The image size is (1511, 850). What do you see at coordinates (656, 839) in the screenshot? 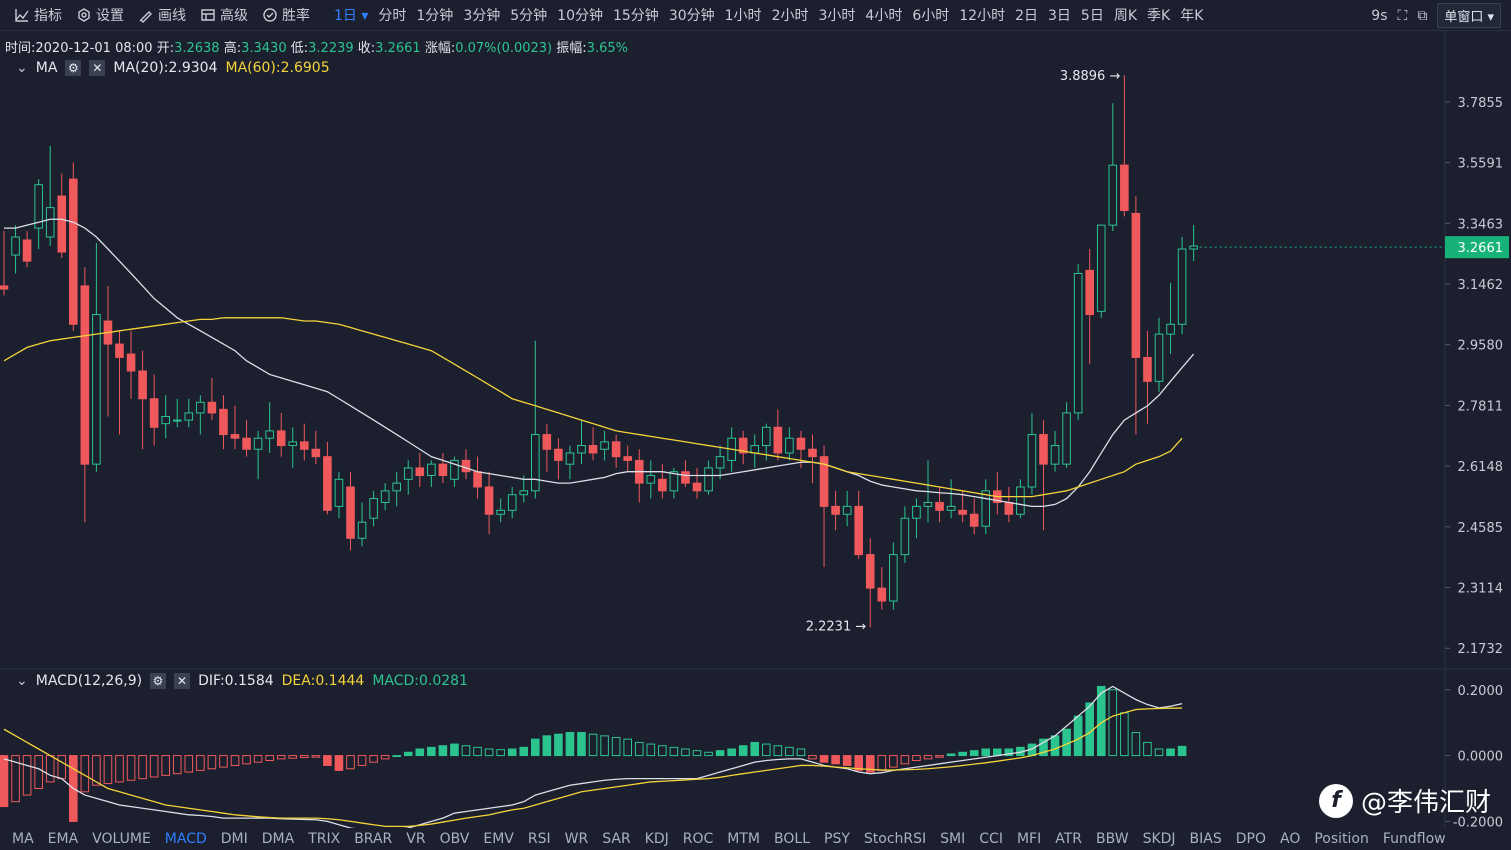
I see `tab-kdj: KDJ` at bounding box center [656, 839].